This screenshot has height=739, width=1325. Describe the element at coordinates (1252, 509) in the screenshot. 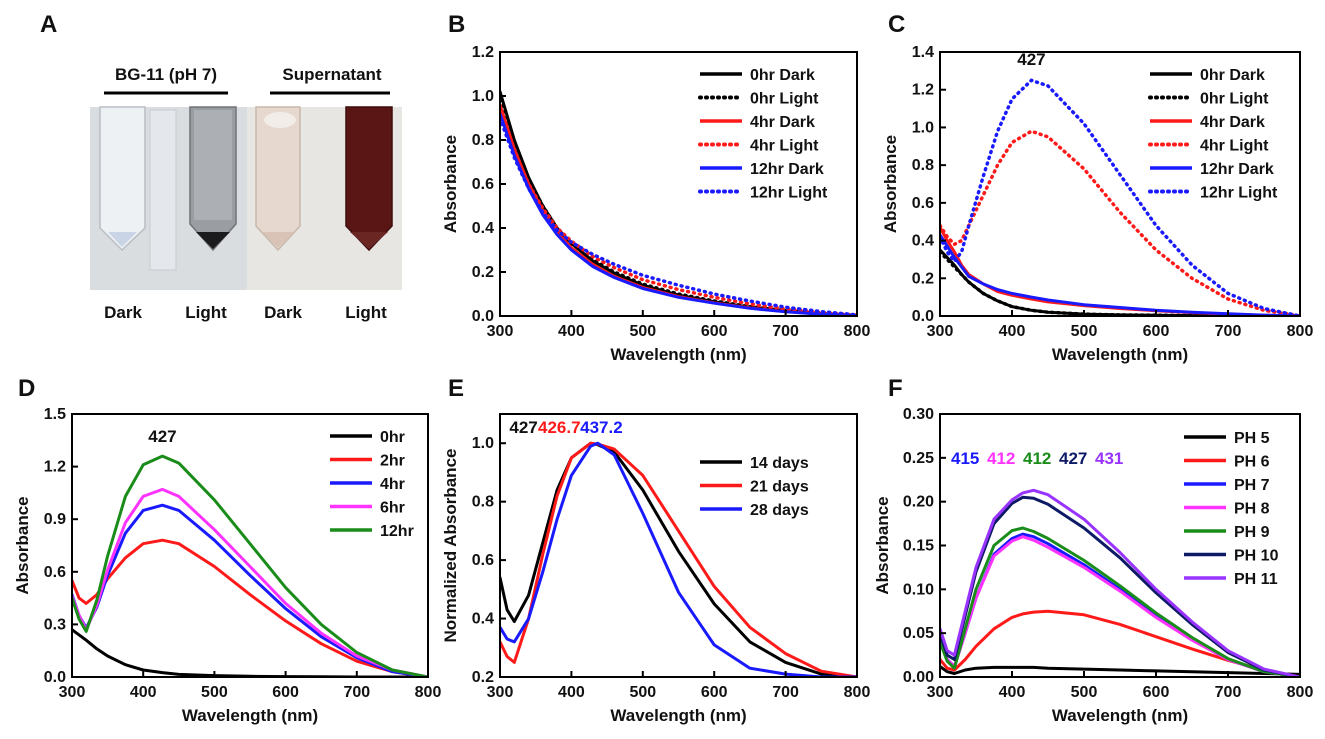

I see `legend-label: PH 8` at that location.